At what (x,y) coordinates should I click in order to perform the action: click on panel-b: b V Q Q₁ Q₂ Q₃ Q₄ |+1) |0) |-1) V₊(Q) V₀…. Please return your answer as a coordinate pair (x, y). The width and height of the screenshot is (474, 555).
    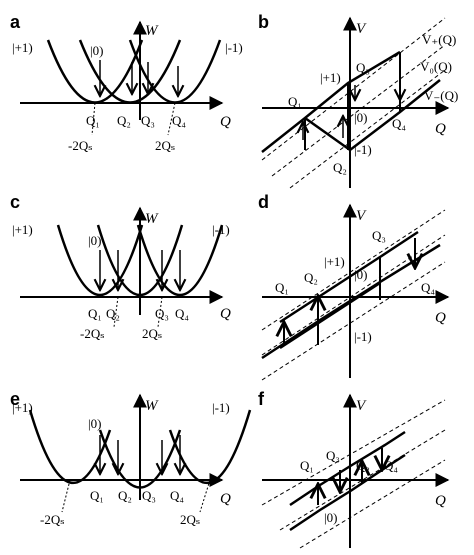
    Looking at the image, I should click on (358, 100).